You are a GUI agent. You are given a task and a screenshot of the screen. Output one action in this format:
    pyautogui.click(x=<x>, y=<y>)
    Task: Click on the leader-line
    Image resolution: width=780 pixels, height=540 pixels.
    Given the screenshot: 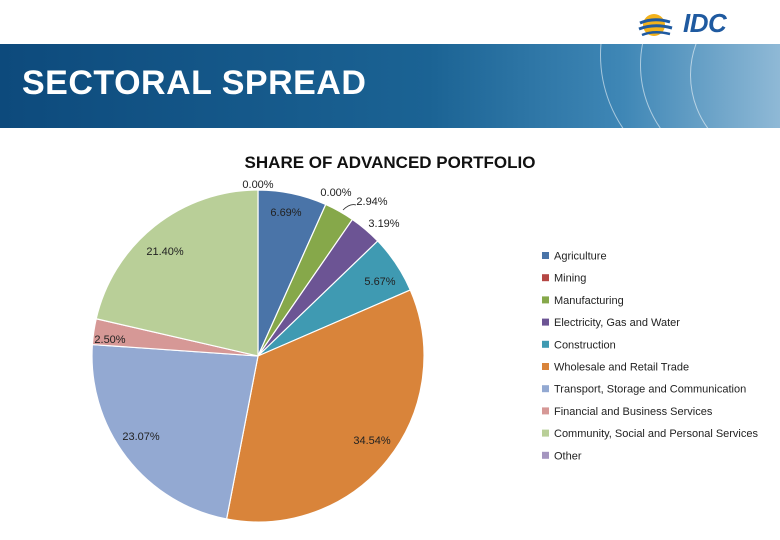 What is the action you would take?
    pyautogui.click(x=349, y=207)
    